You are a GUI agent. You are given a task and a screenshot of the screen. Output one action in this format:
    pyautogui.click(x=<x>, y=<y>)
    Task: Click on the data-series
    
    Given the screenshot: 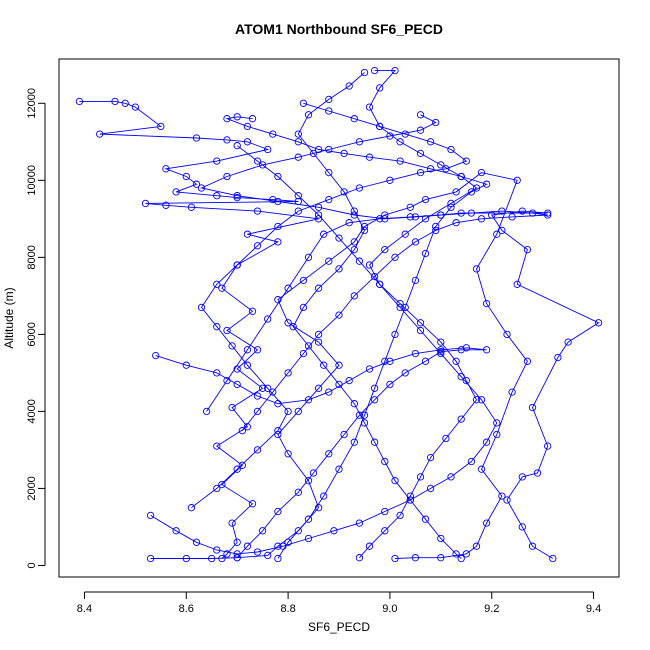 What is the action you would take?
    pyautogui.click(x=418, y=314)
    